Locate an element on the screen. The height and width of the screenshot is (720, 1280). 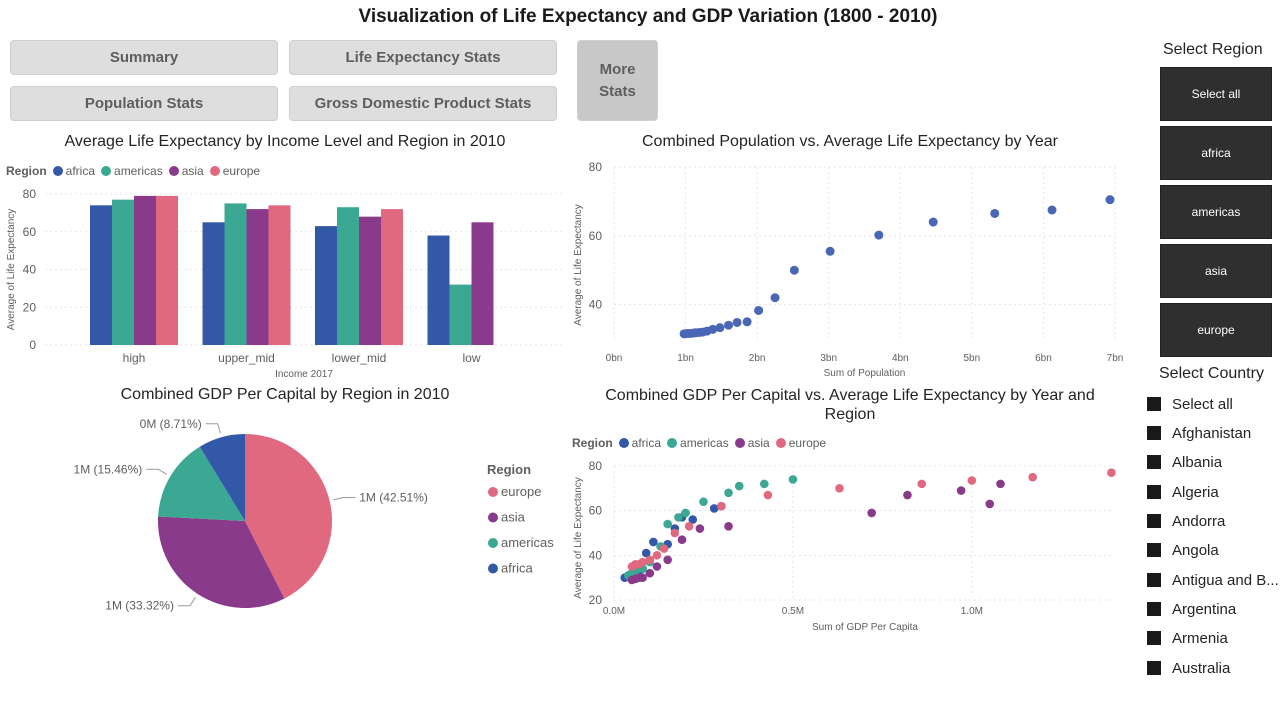
country-item: Afghanistan is located at coordinates (1199, 433).